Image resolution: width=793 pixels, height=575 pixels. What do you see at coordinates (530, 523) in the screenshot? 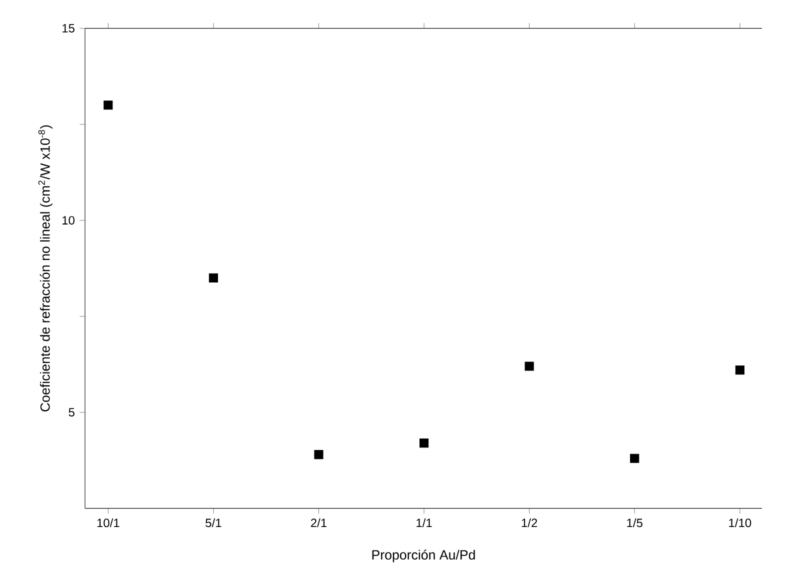
I see `x-tick-label: 1/2` at bounding box center [530, 523].